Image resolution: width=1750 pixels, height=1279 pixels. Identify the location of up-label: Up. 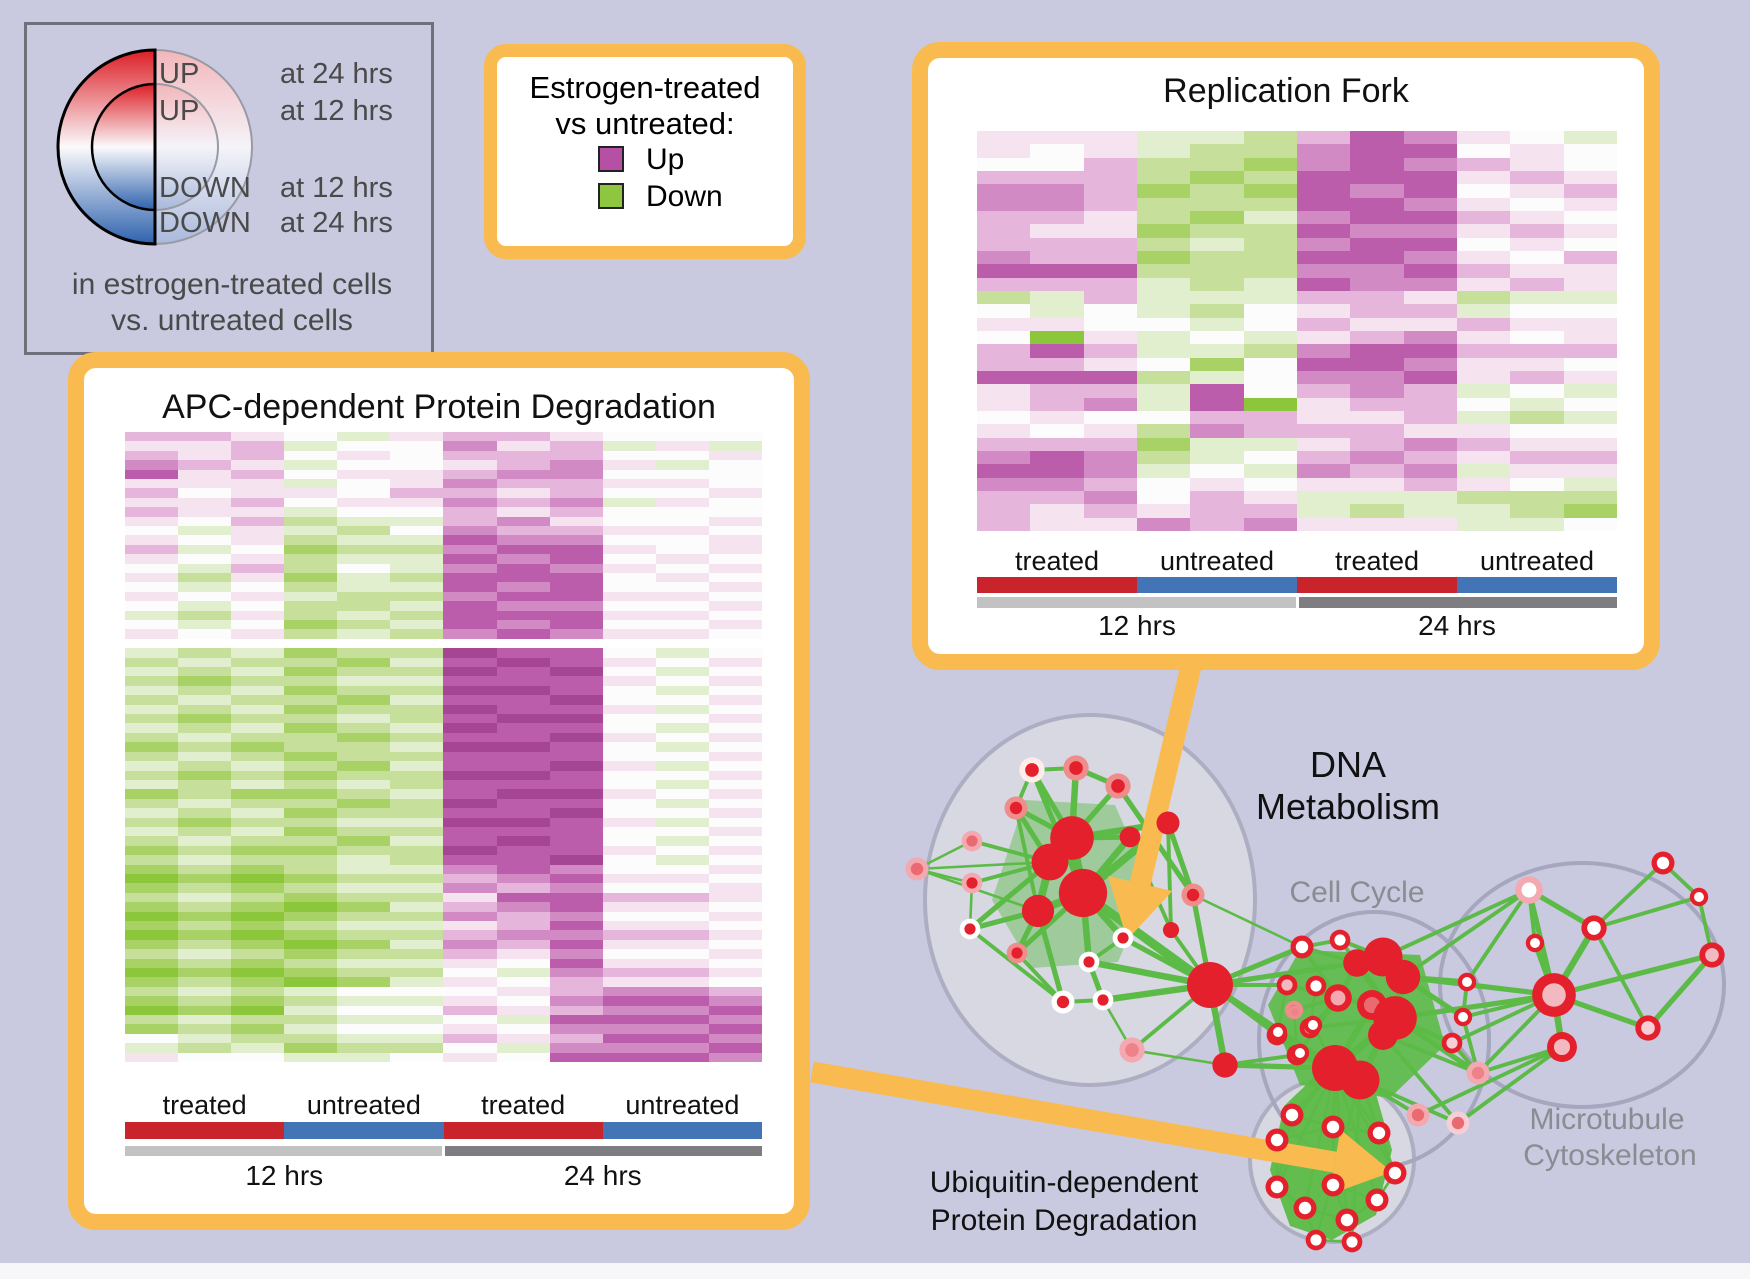
(665, 159).